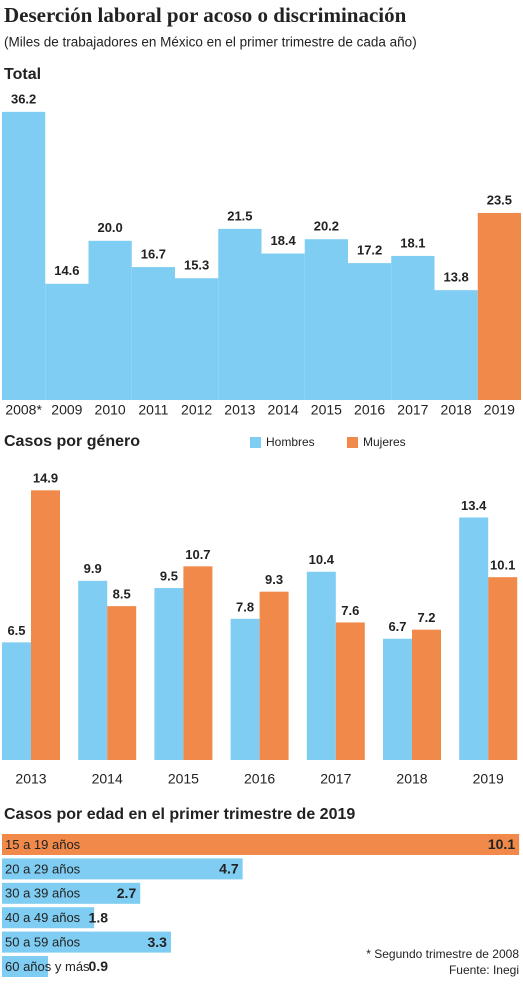 Image resolution: width=523 pixels, height=993 pixels. What do you see at coordinates (72, 441) in the screenshot?
I see `chart-title: Casos por género` at bounding box center [72, 441].